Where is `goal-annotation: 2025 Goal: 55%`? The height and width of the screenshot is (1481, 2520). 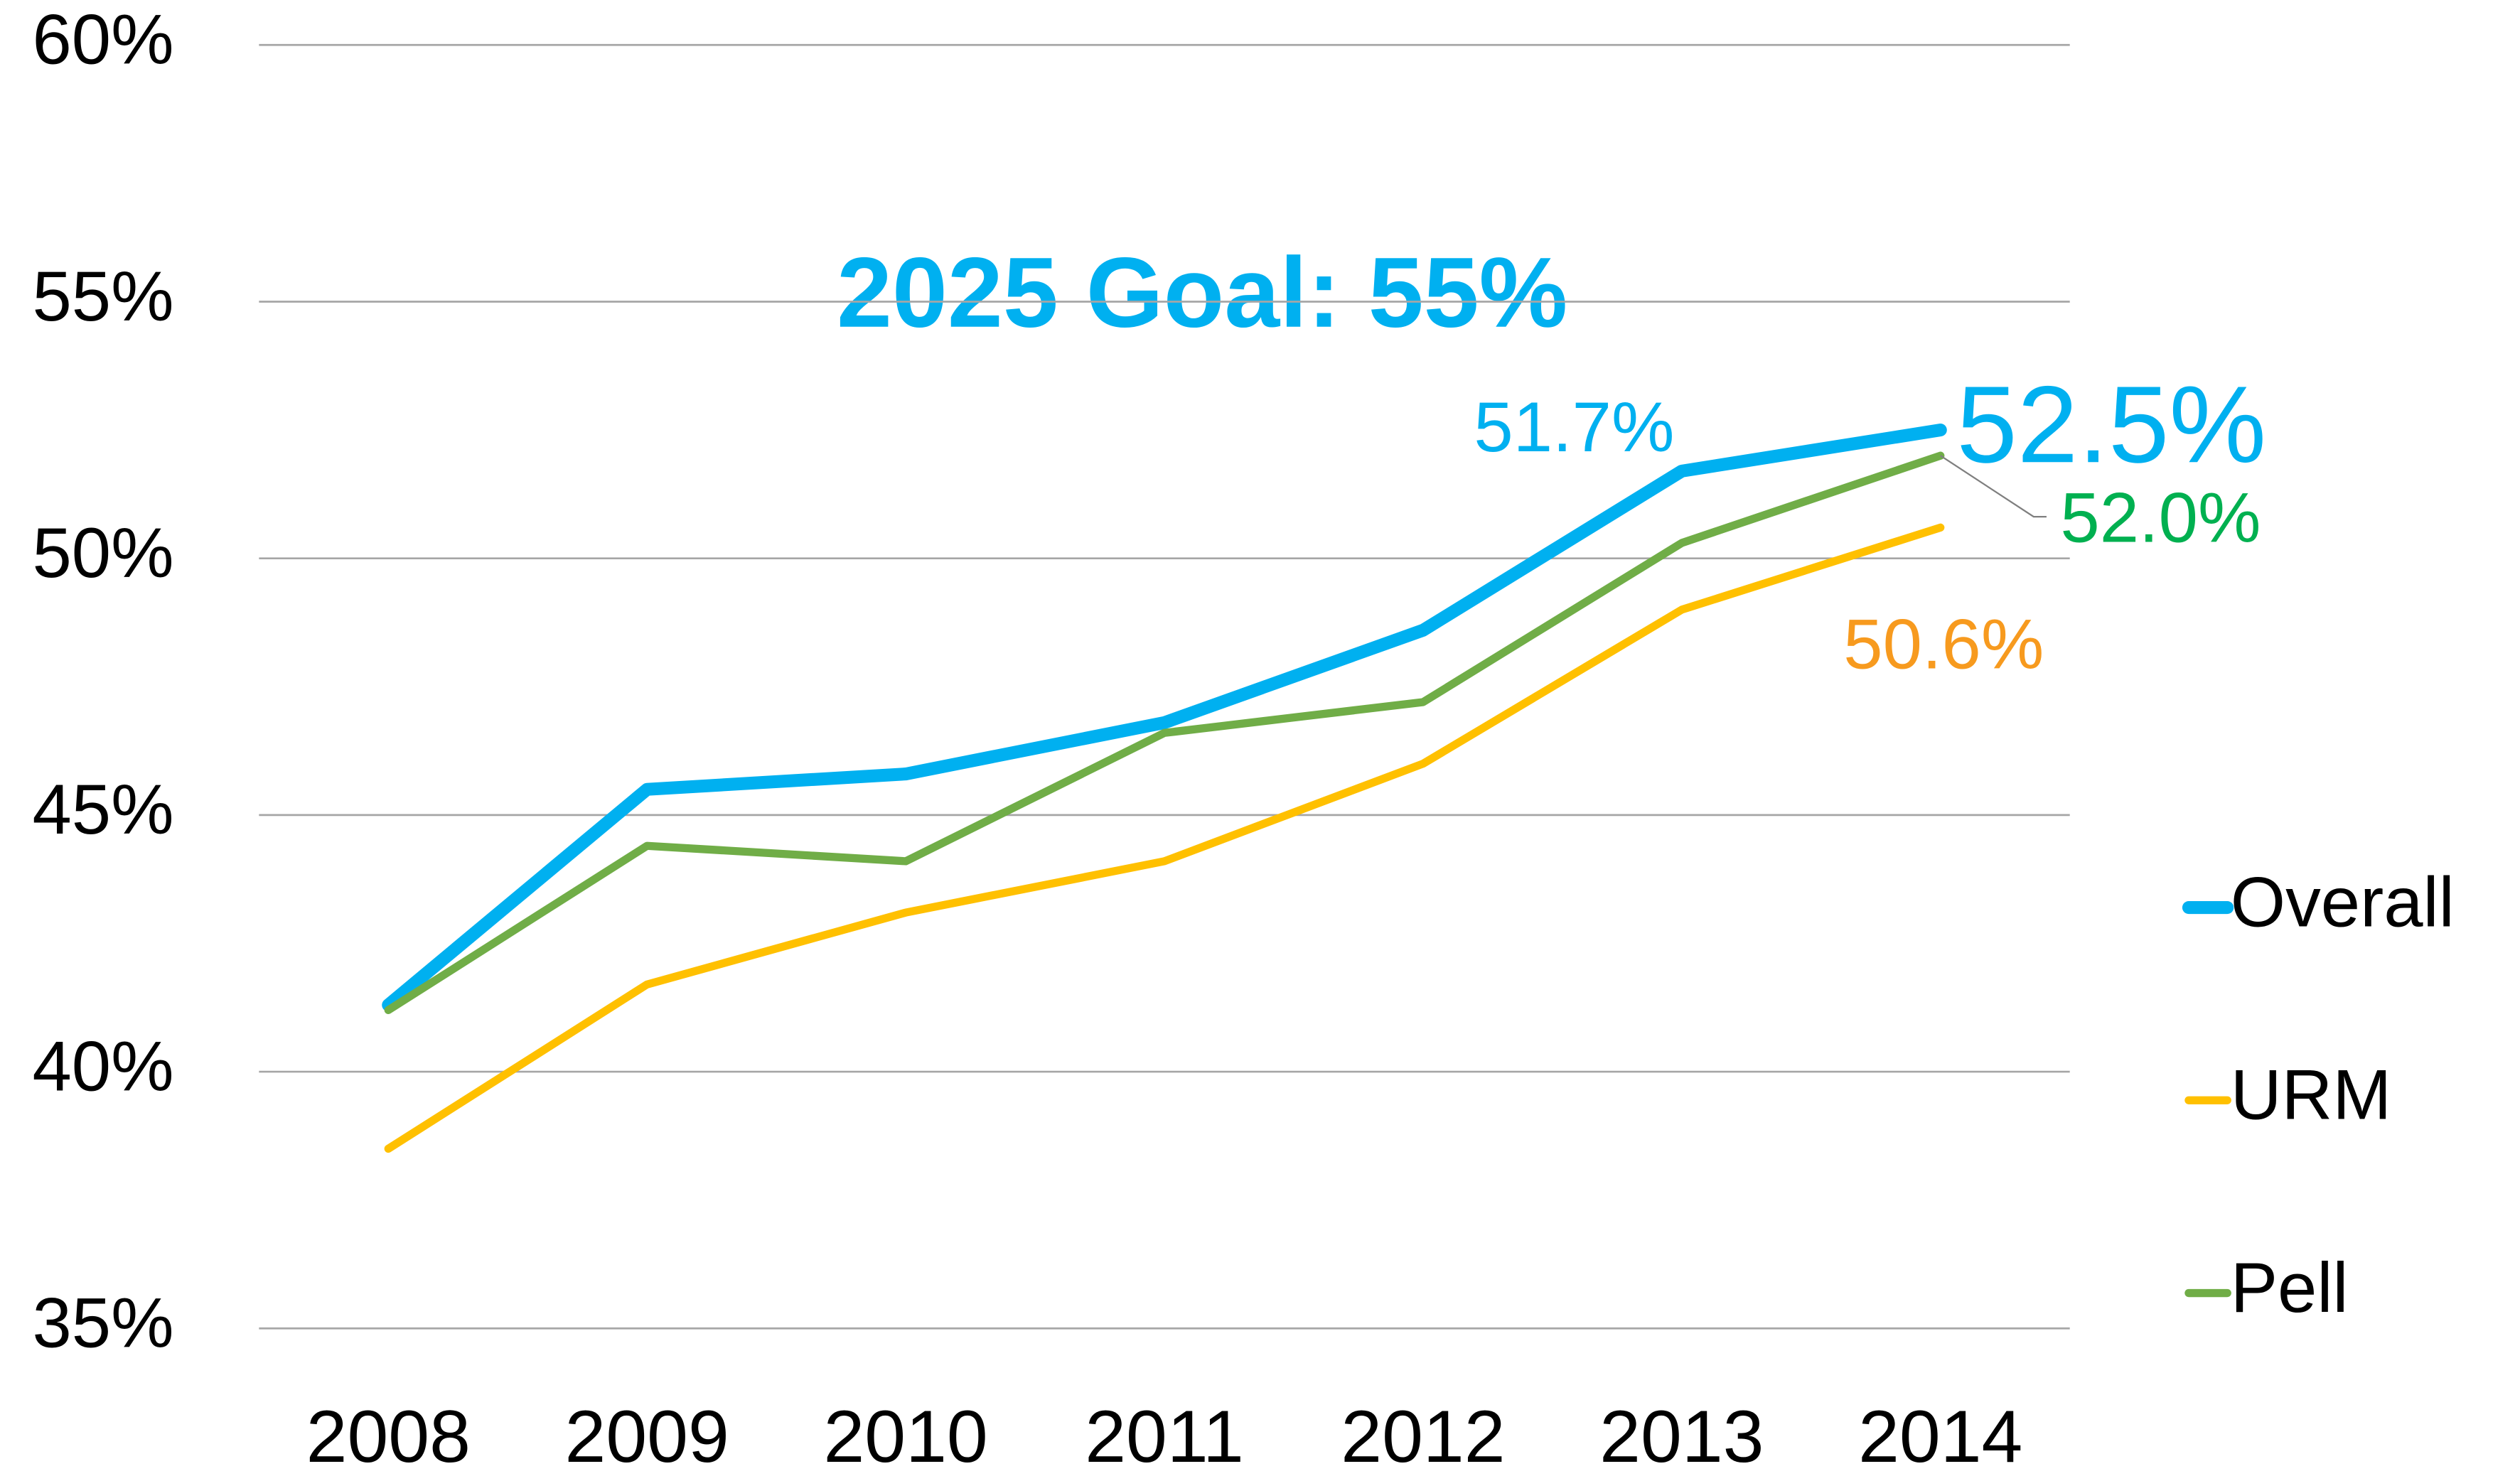
goal-annotation: 2025 Goal: 55% is located at coordinates (1202, 292).